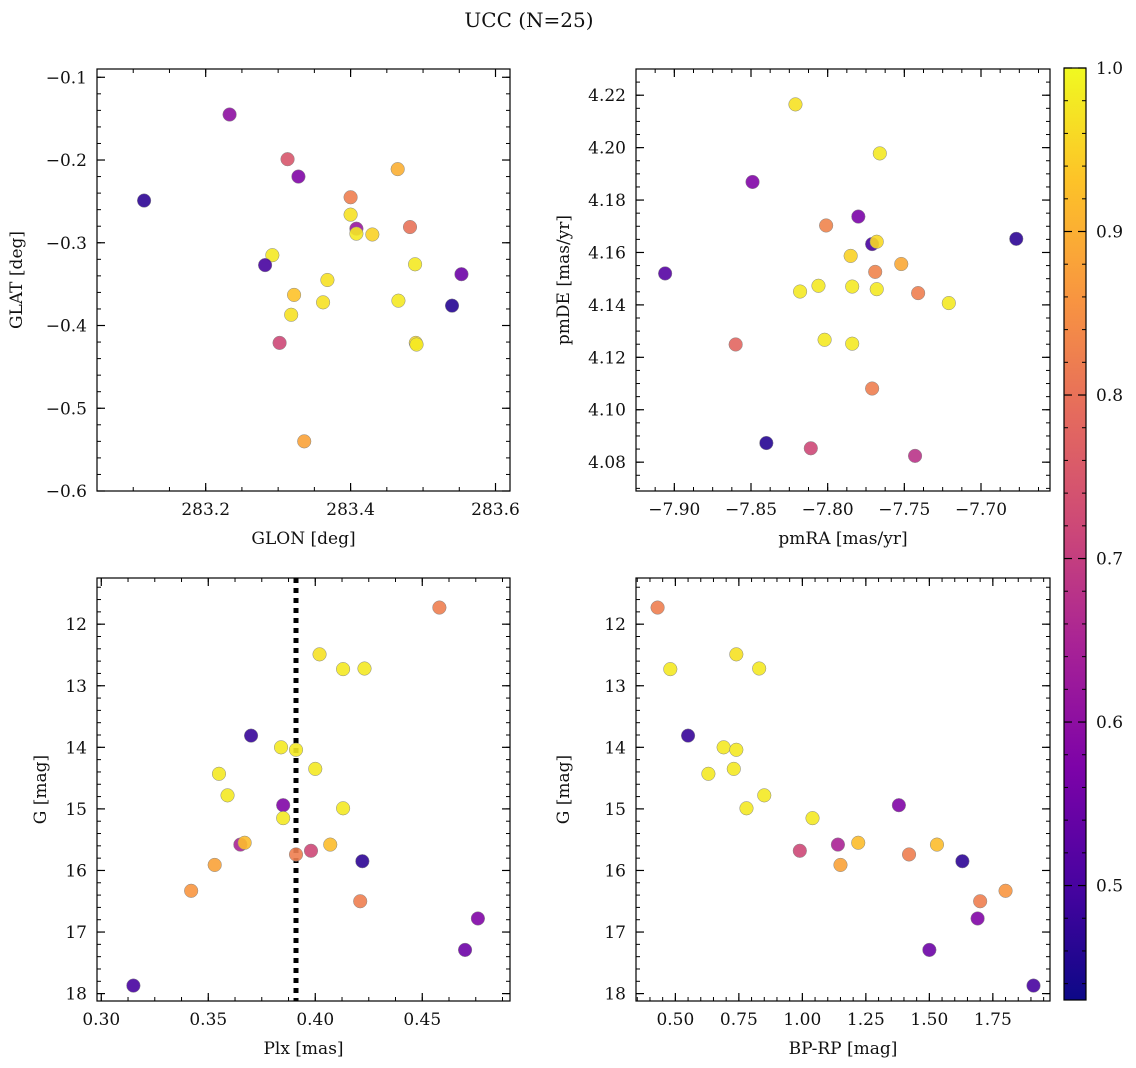 This screenshot has width=1136, height=1068. What do you see at coordinates (607, 306) in the screenshot?
I see `y-tick-label: 4.14` at bounding box center [607, 306].